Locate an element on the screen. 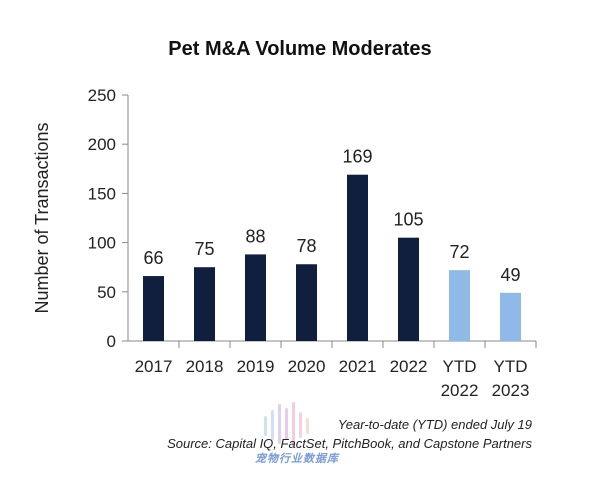  x-tick-label: 2020 is located at coordinates (307, 366).